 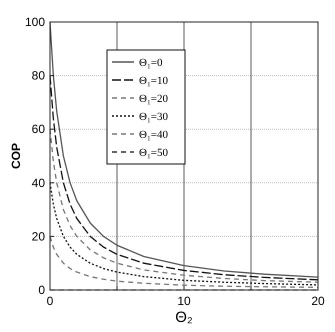 I want to click on legend-label: Θ₁=20, so click(x=153, y=99).